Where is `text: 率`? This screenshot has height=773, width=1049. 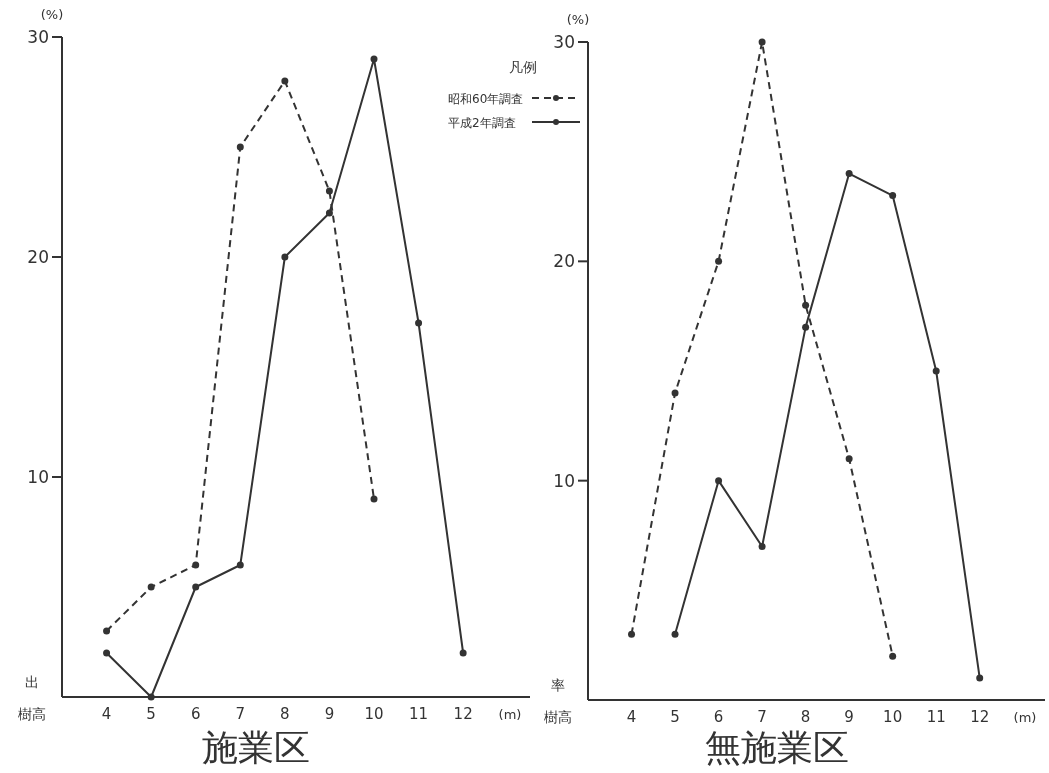
text: 率 is located at coordinates (558, 685).